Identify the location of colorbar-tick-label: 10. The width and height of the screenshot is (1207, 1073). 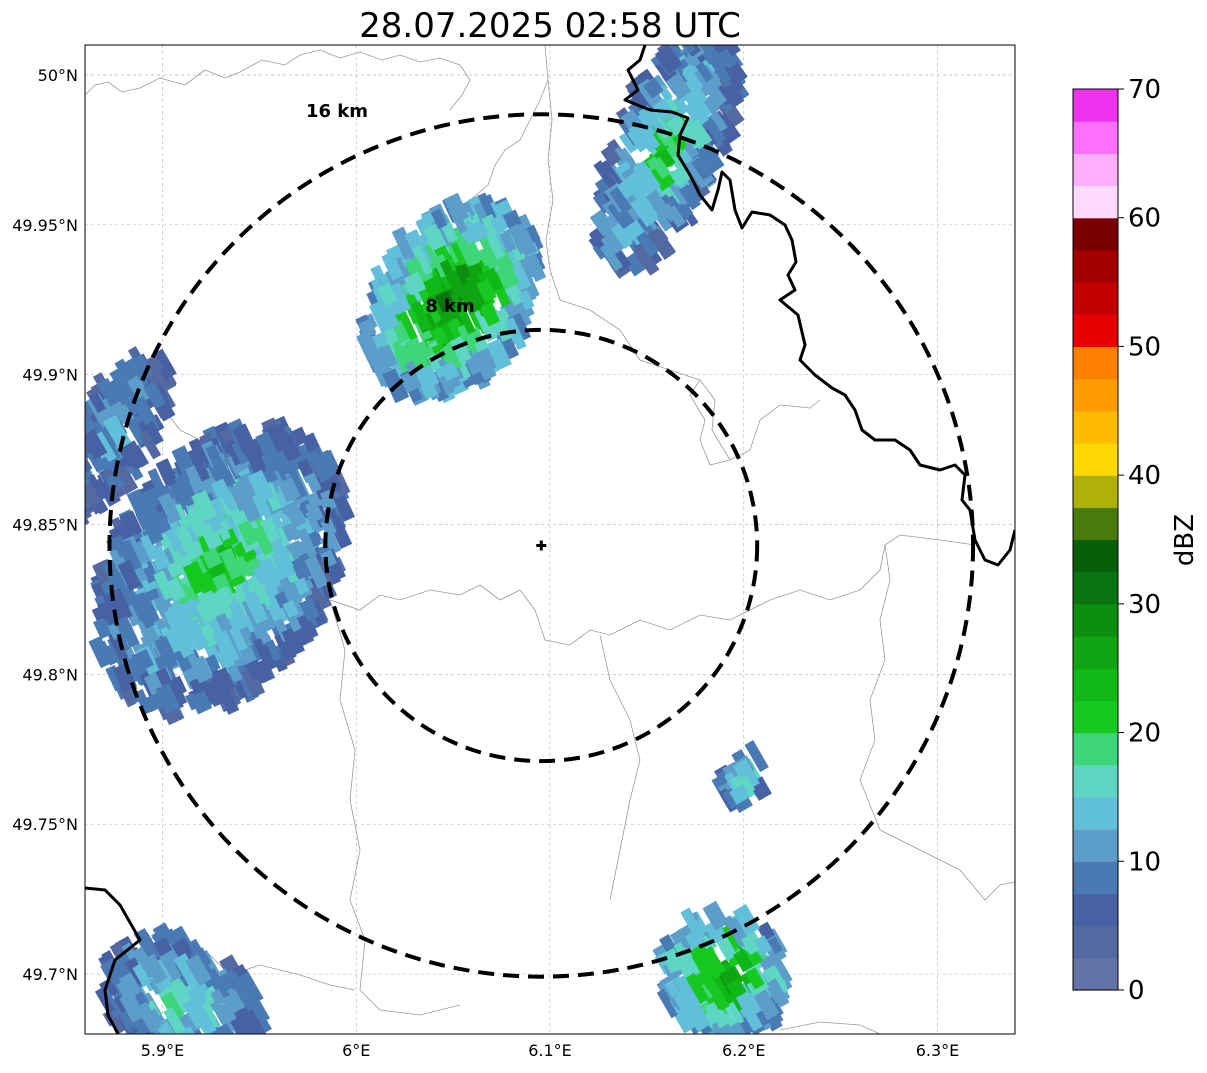
(1144, 862).